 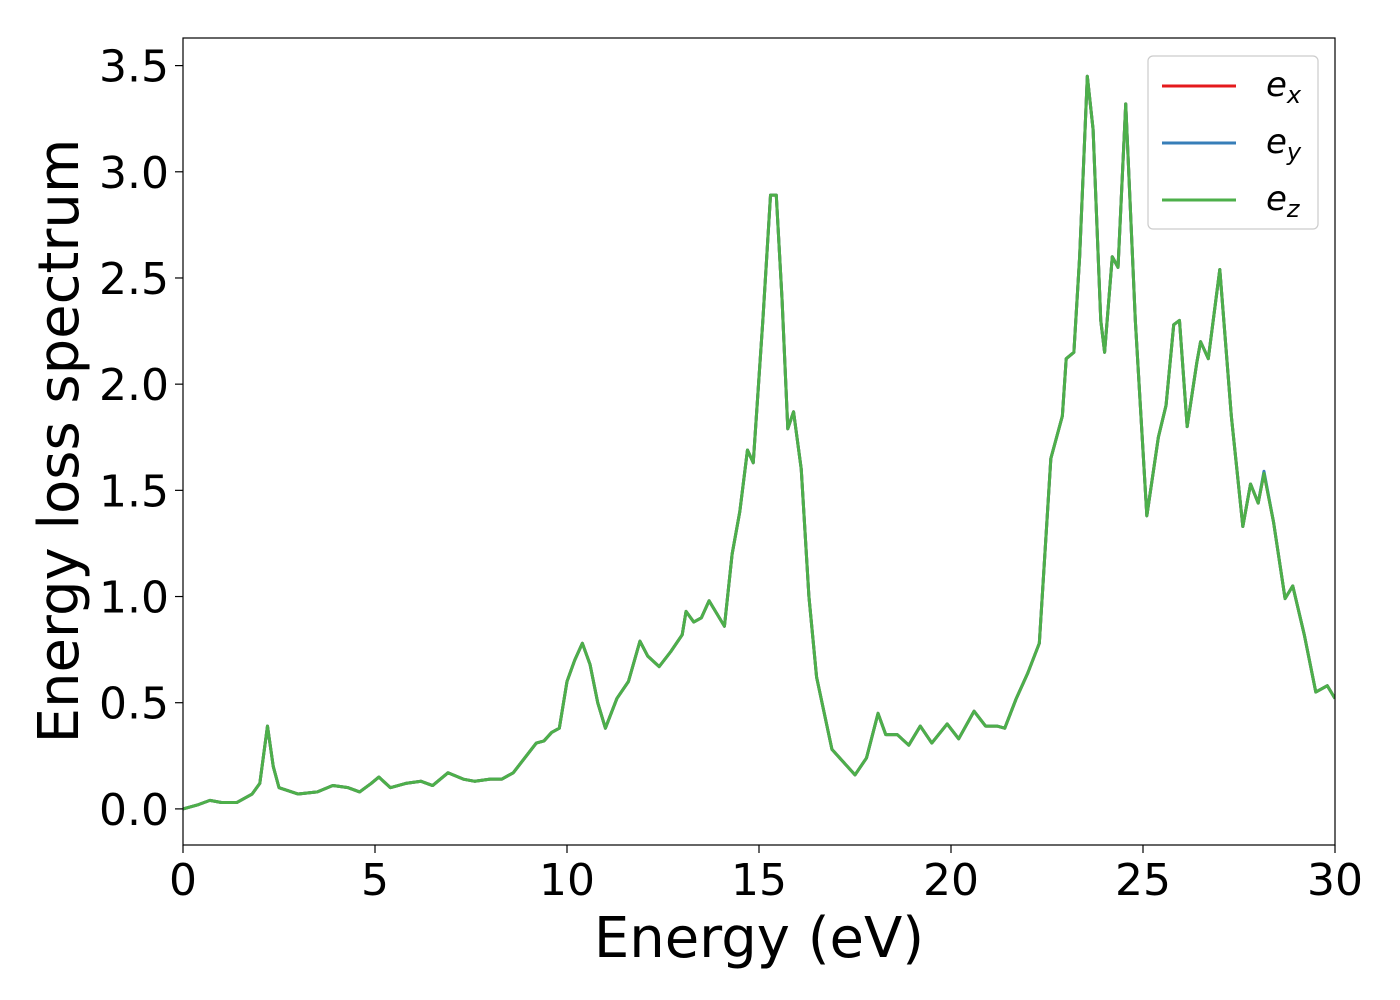 I want to click on y-tick-label: 3.0, so click(x=134, y=173).